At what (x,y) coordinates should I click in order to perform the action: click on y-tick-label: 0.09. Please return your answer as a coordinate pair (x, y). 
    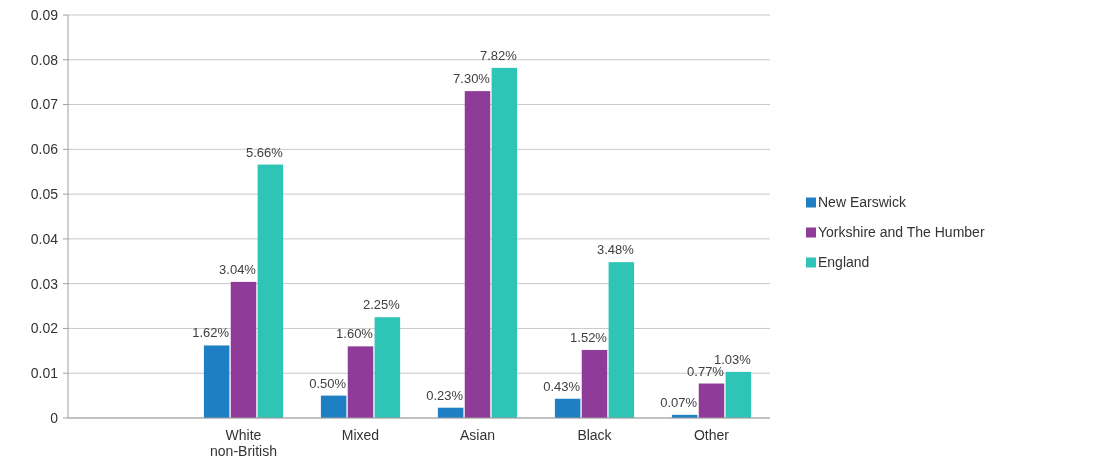
    Looking at the image, I should click on (44, 14).